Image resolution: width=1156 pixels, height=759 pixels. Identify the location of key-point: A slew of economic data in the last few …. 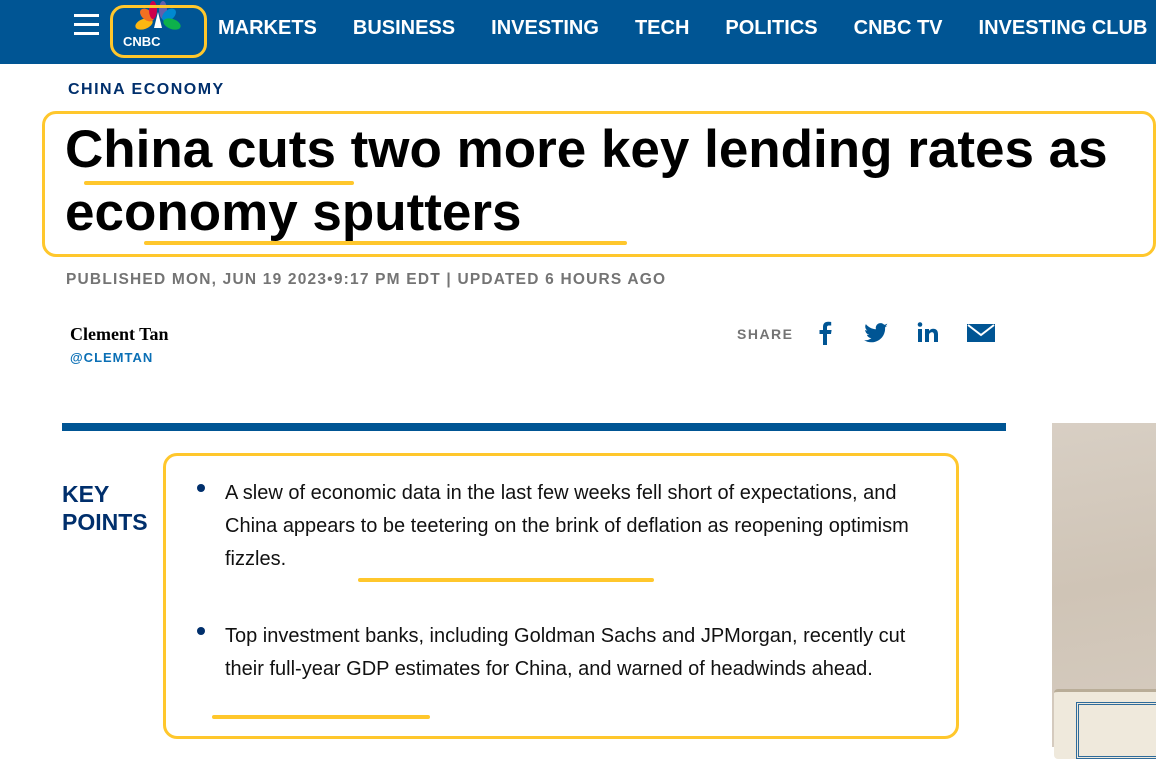
(567, 526).